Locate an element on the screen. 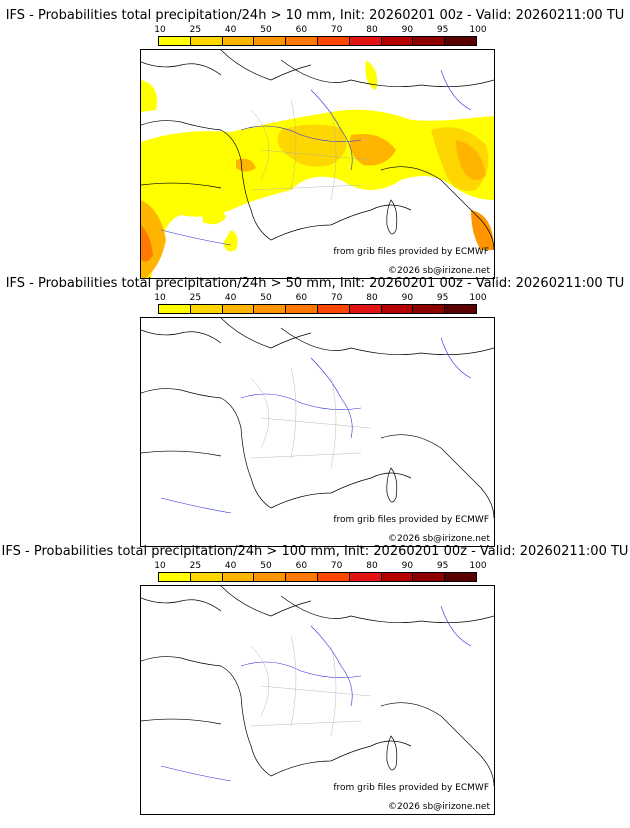  precipitation-probability-shading is located at coordinates (317, 169).